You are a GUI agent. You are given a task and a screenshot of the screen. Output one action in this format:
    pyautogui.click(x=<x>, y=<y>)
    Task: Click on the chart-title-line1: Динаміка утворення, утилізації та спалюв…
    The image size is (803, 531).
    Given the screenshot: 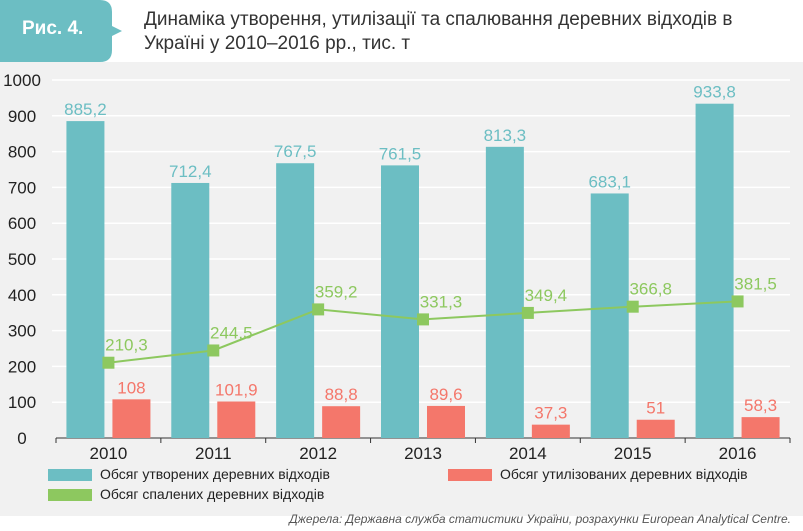 What is the action you would take?
    pyautogui.click(x=438, y=19)
    